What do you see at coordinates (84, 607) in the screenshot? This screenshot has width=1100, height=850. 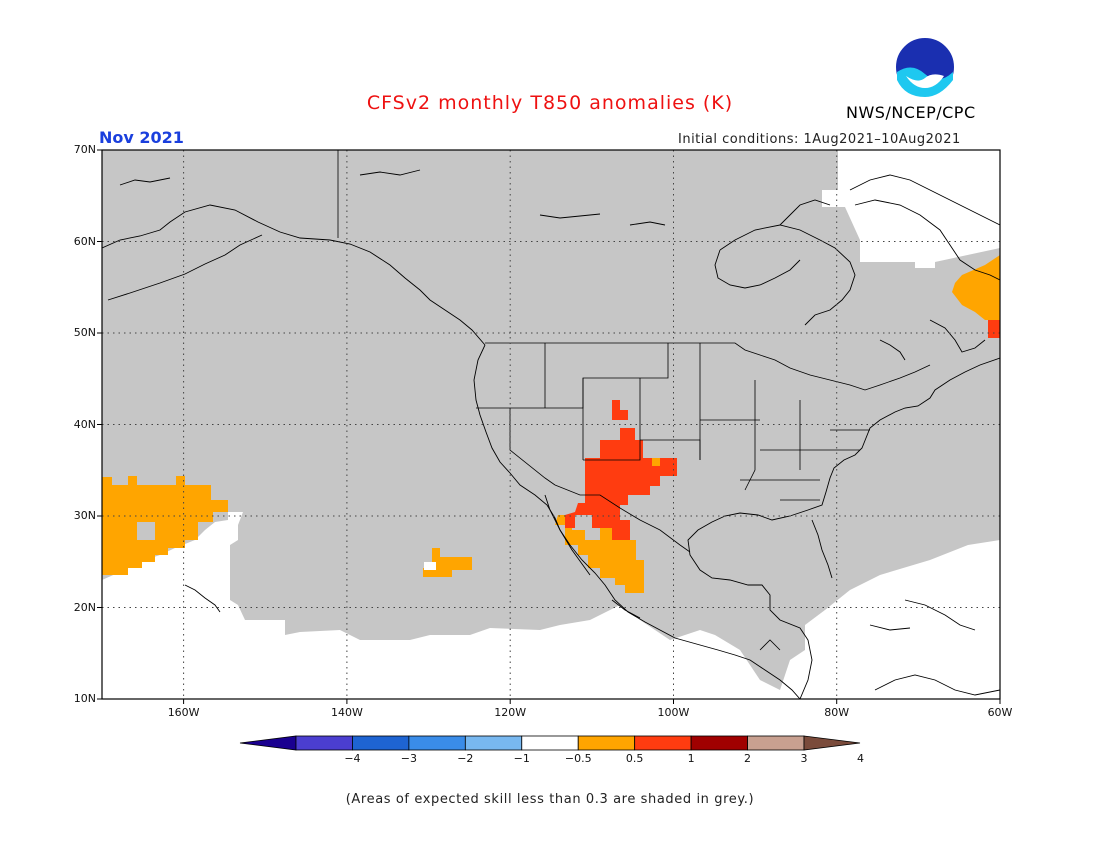 I see `lat-label-20N: 20N` at bounding box center [84, 607].